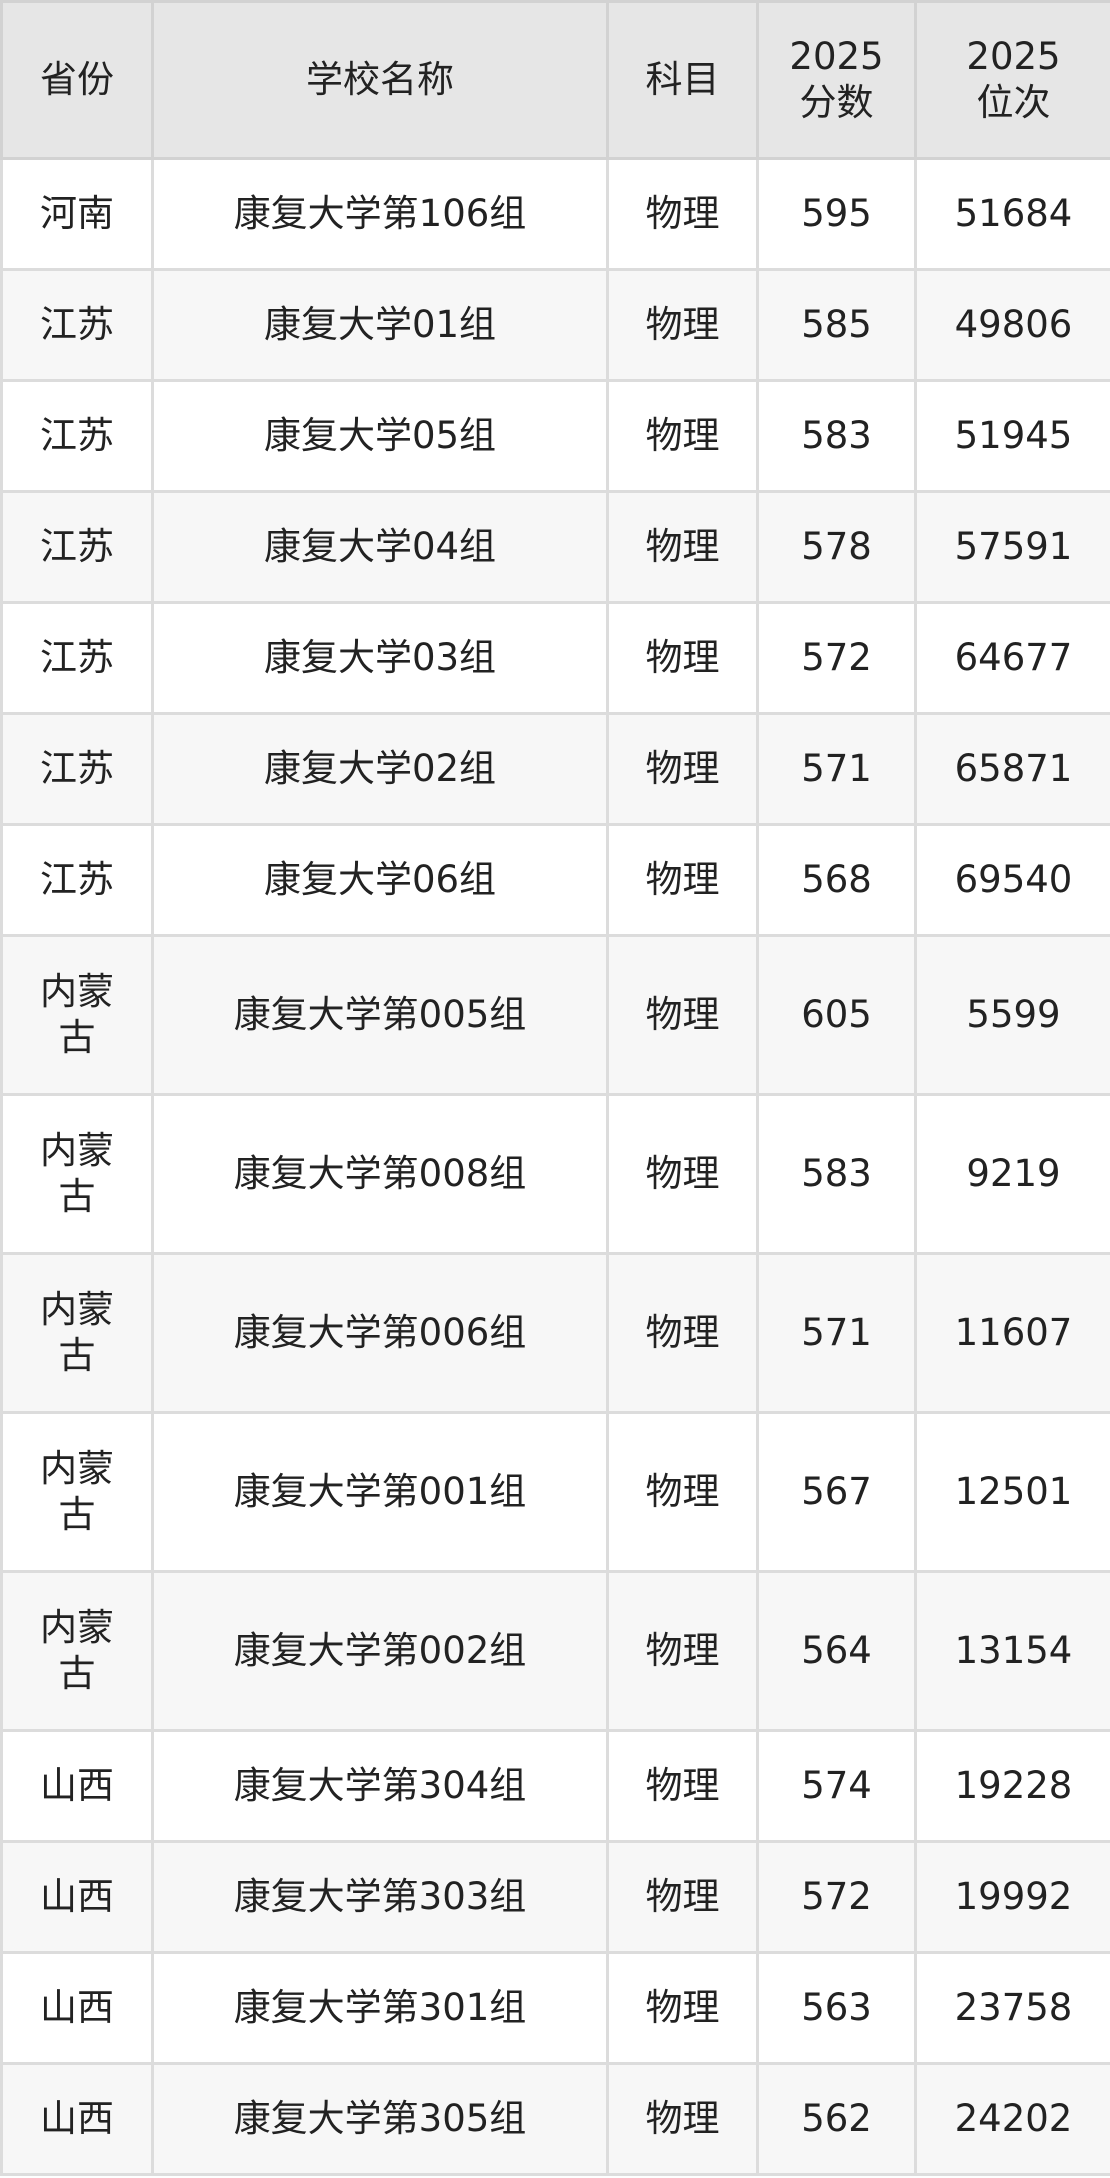  What do you see at coordinates (77, 80) in the screenshot?
I see `header-province: 省份` at bounding box center [77, 80].